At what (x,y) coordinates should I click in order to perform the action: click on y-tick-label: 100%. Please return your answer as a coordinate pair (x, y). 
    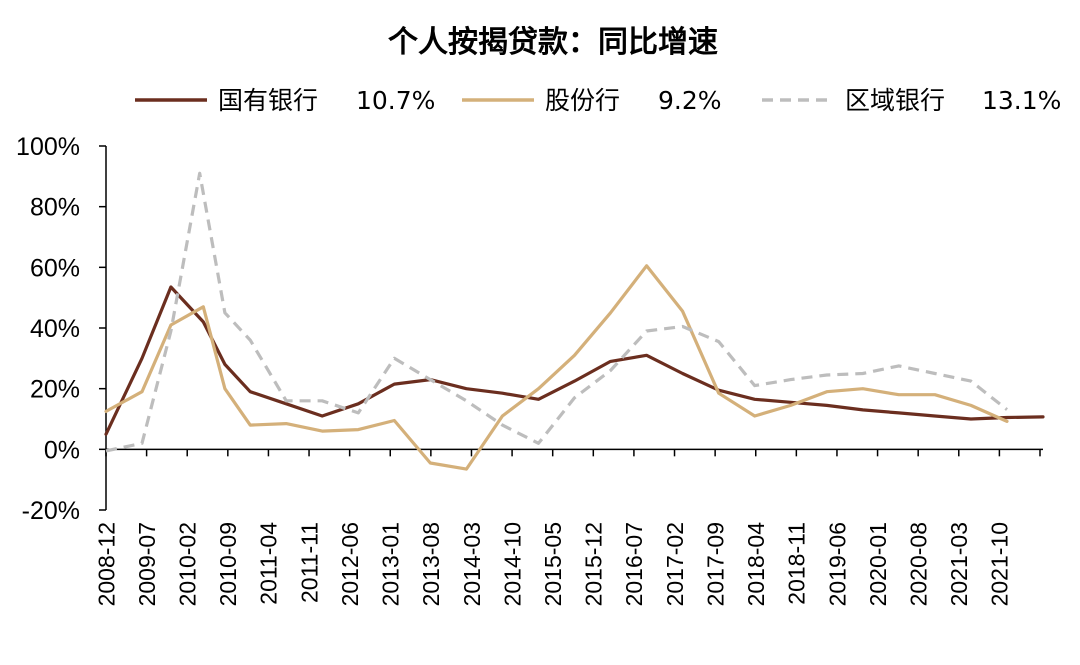
    Looking at the image, I should click on (48, 147).